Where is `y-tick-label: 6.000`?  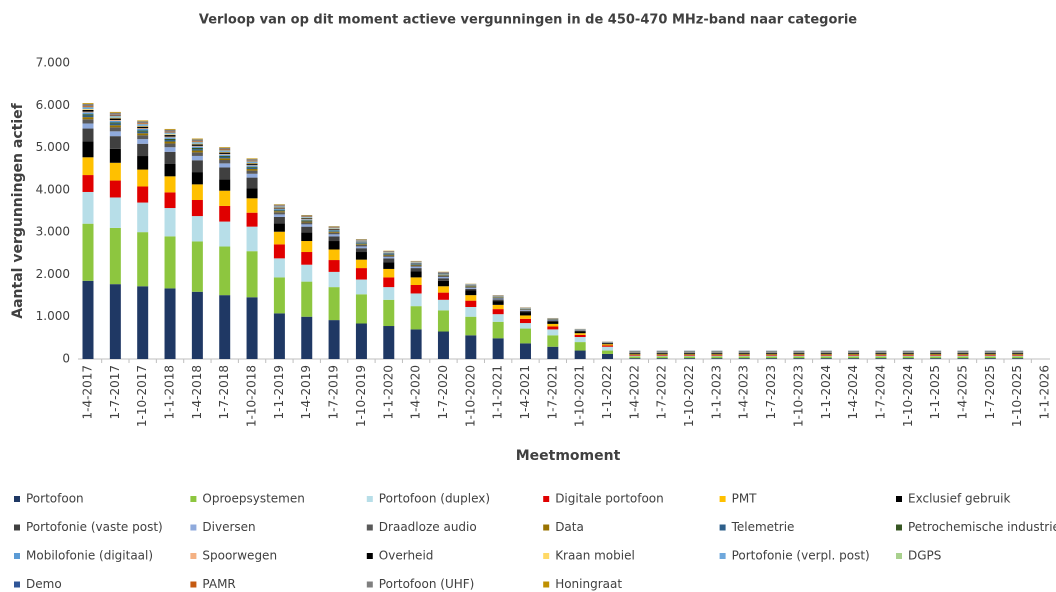
y-tick-label: 6.000 is located at coordinates (53, 105).